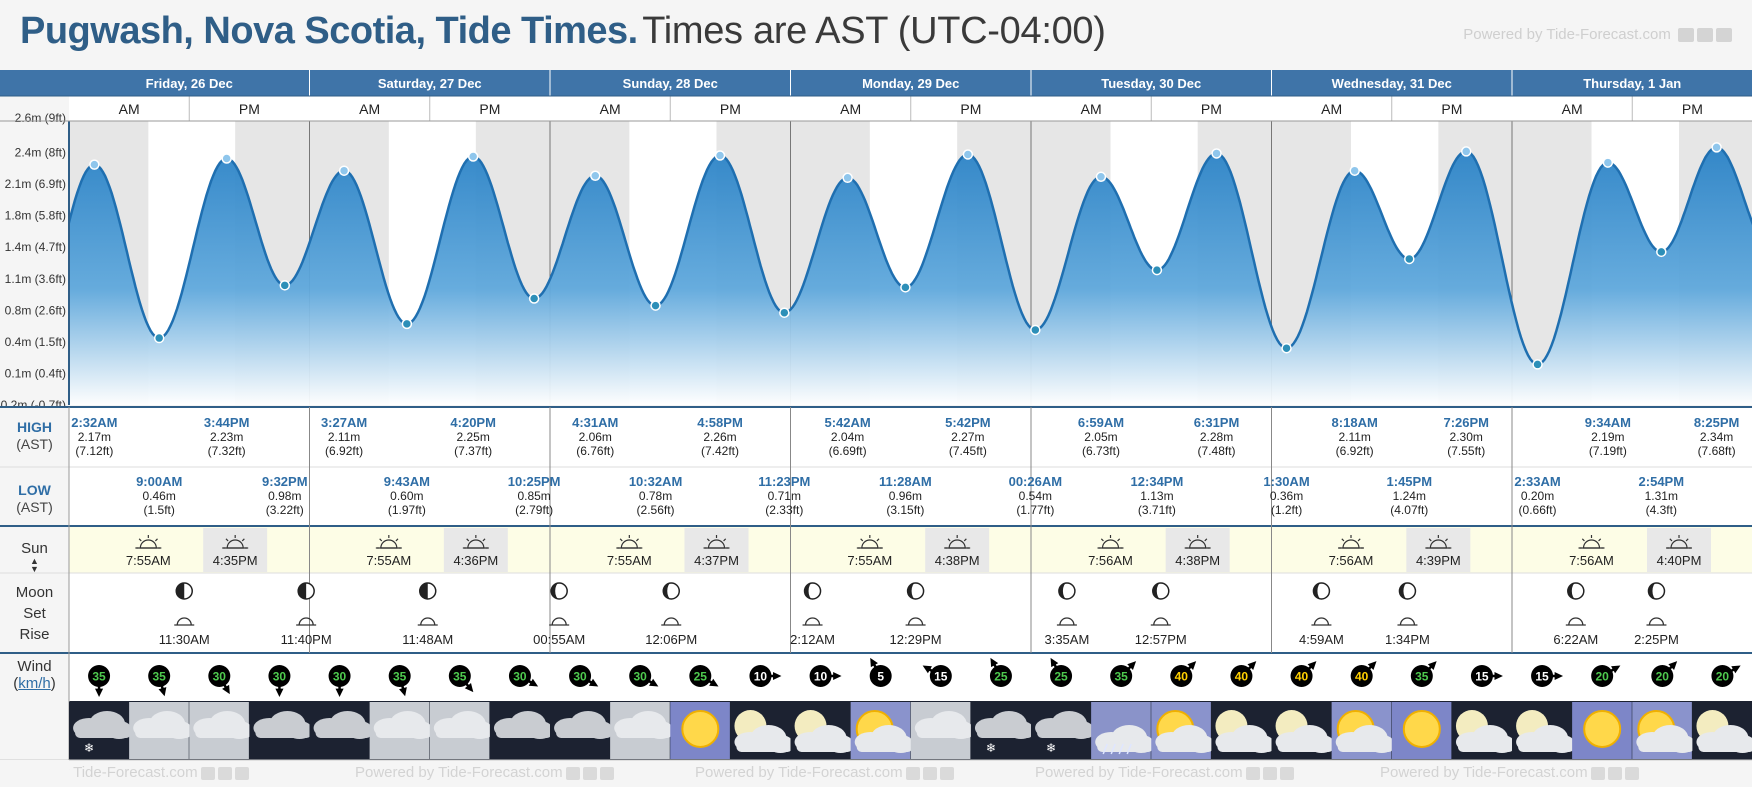 This screenshot has width=1752, height=787. I want to click on low-tide-cell: 9:32PM 0.98m (3.22ft), so click(285, 496).